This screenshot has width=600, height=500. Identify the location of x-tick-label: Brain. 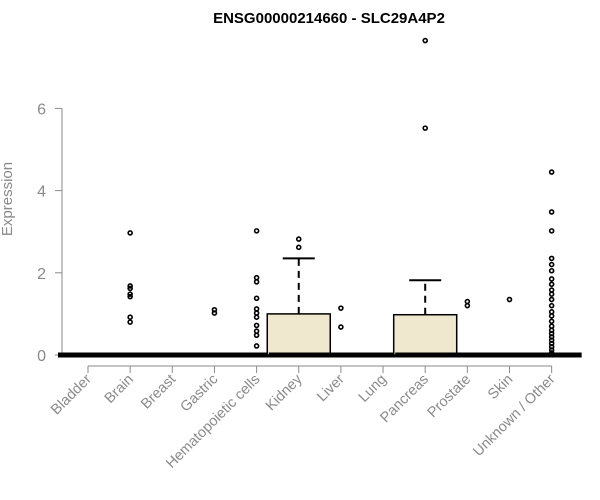
(119, 389).